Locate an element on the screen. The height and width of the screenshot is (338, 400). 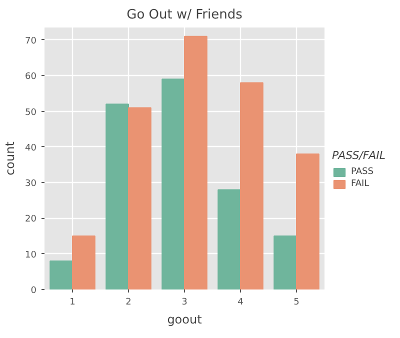
y-tick-label: 30 is located at coordinates (31, 184).